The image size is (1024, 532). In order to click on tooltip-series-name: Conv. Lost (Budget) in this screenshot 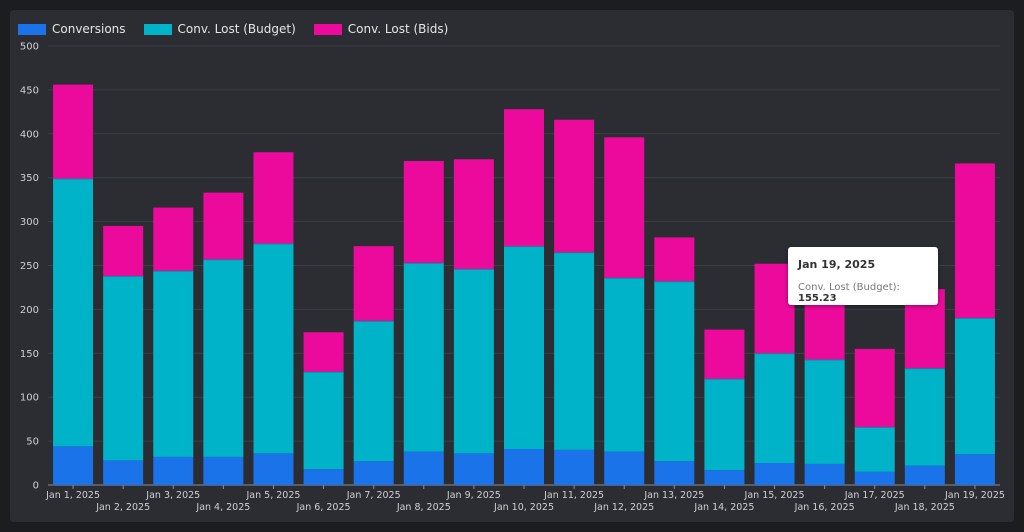, I will do `click(847, 287)`.